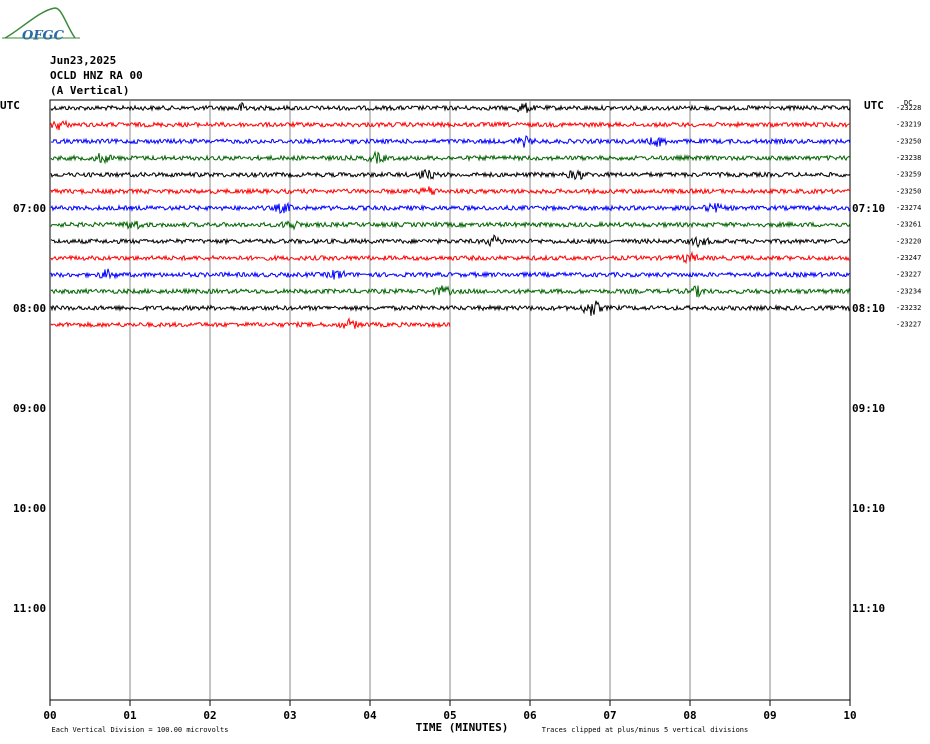 This screenshot has width=930, height=744. I want to click on right-time: 08:10, so click(868, 308).